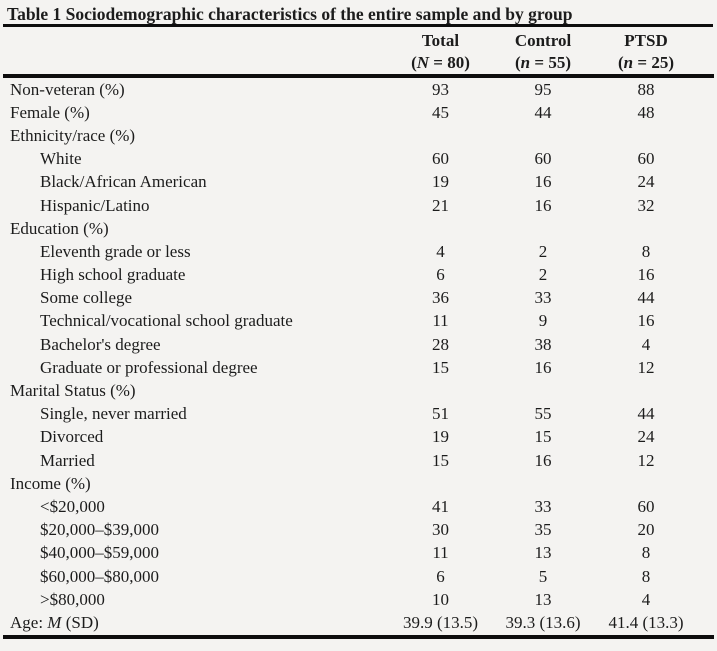 Image resolution: width=717 pixels, height=651 pixels. I want to click on cell-value: 24, so click(646, 182).